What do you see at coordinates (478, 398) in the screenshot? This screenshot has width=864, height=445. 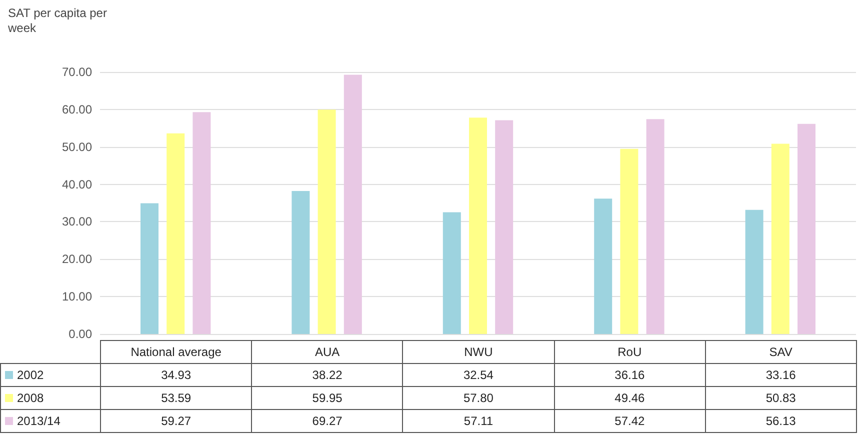 I see `text: 57.80` at bounding box center [478, 398].